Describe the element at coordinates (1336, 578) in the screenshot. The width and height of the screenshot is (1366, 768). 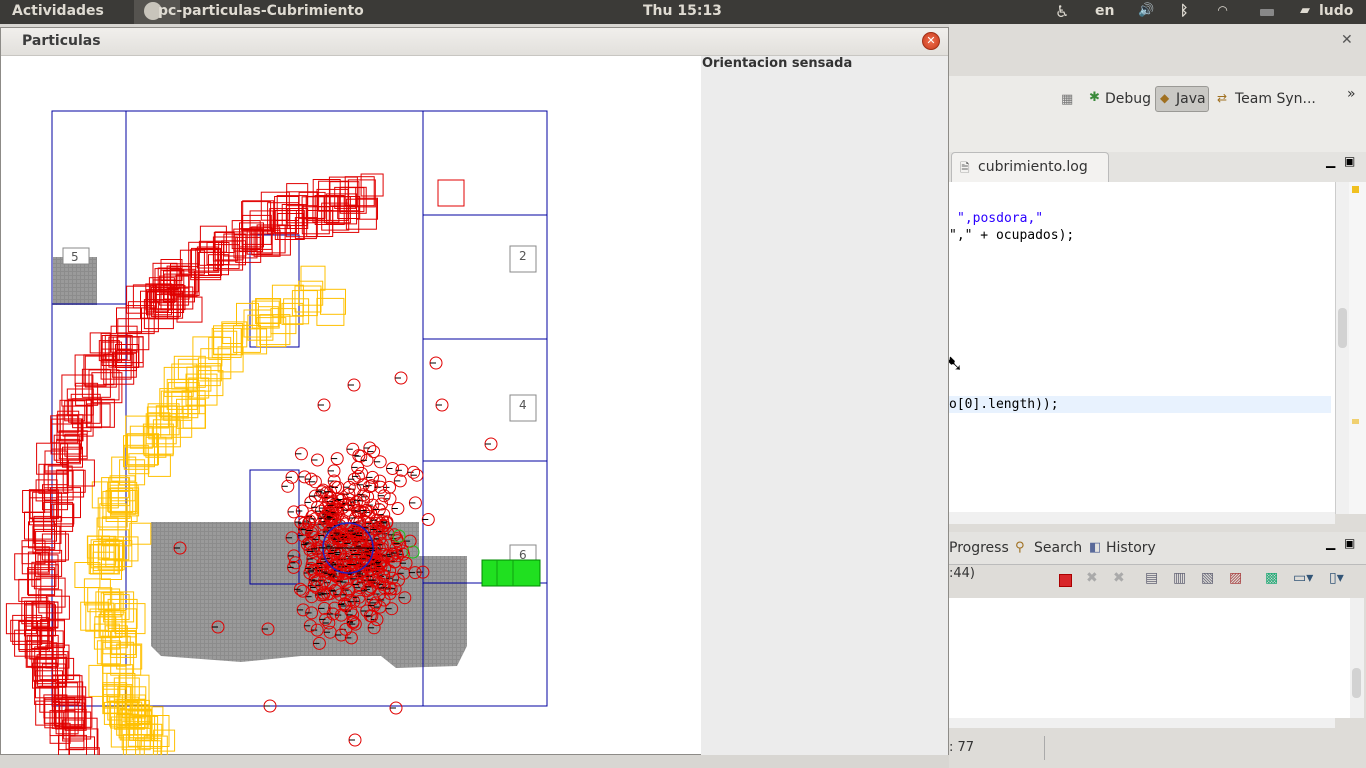
I see `open-console-icon: ▯▾` at that location.